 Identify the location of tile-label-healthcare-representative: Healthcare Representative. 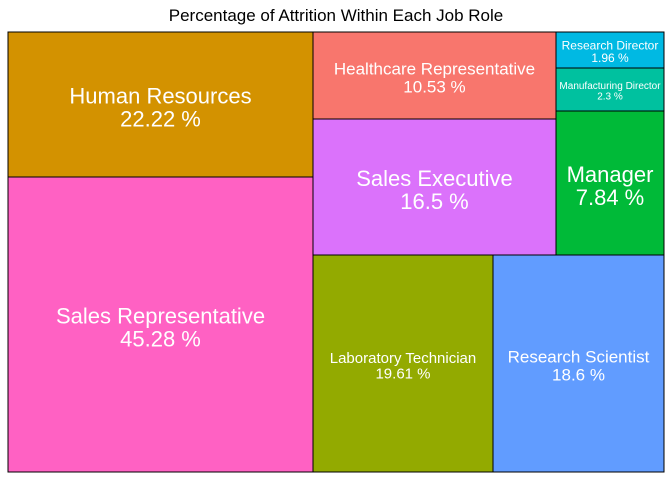
(434, 69).